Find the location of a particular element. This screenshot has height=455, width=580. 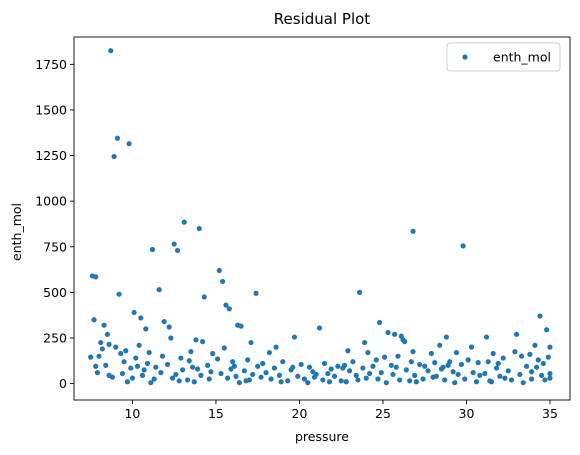

x-tick-label: 25 is located at coordinates (383, 413).